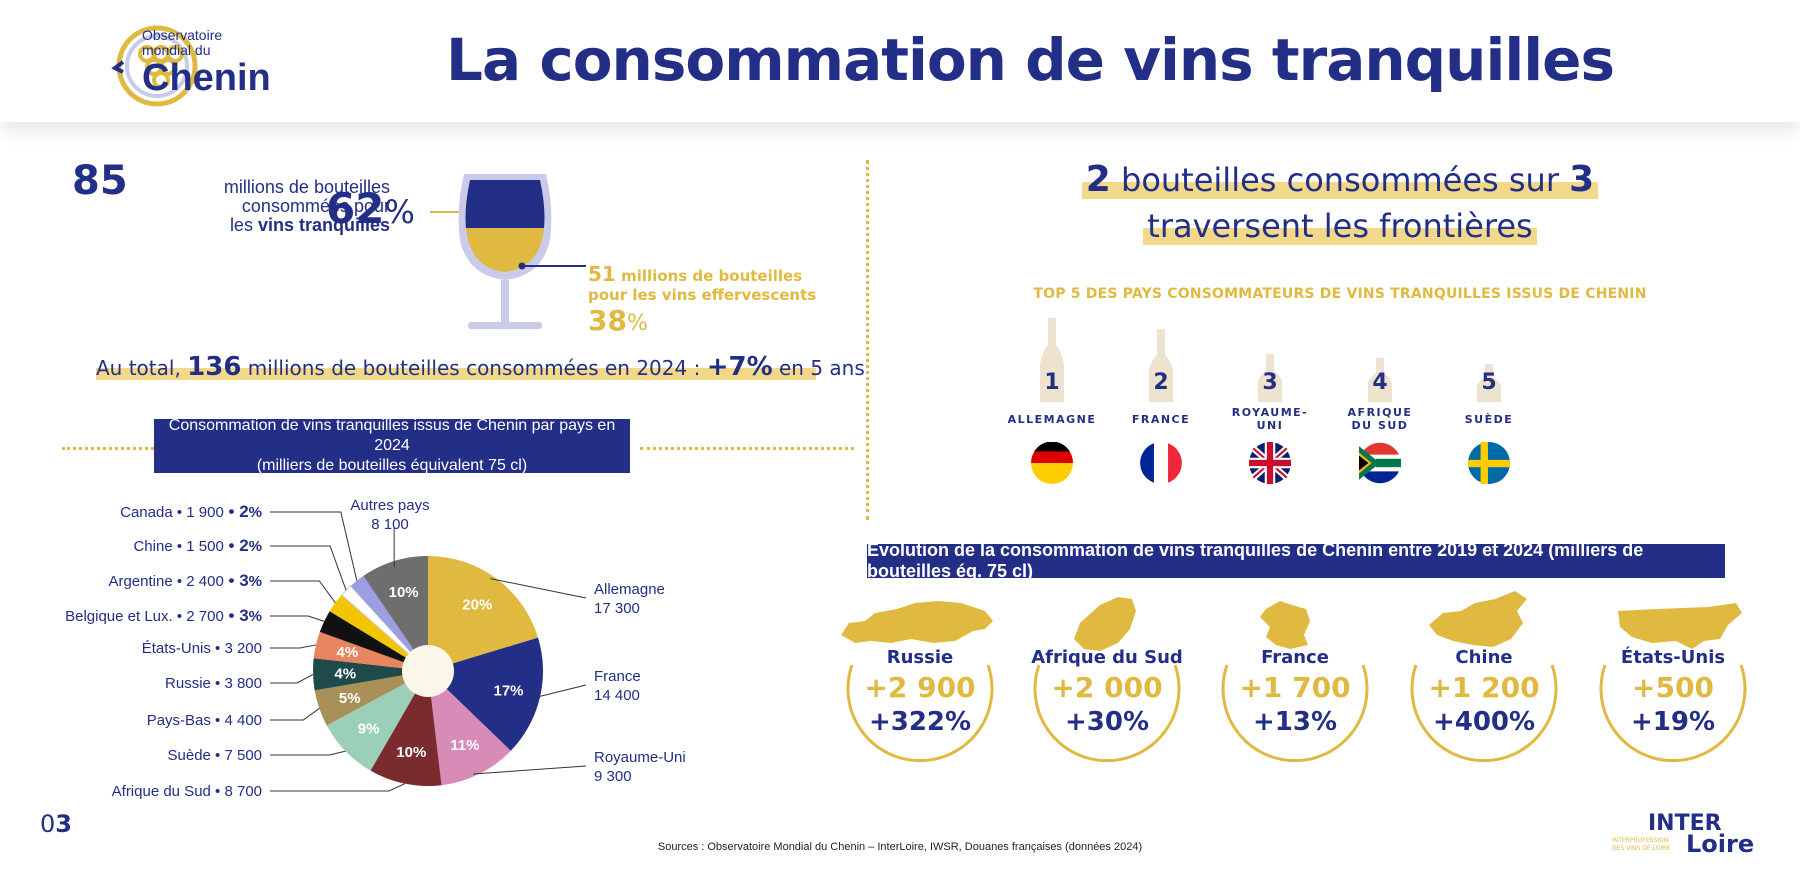  What do you see at coordinates (399, 212) in the screenshot?
I see `still-pct-sign: %` at bounding box center [399, 212].